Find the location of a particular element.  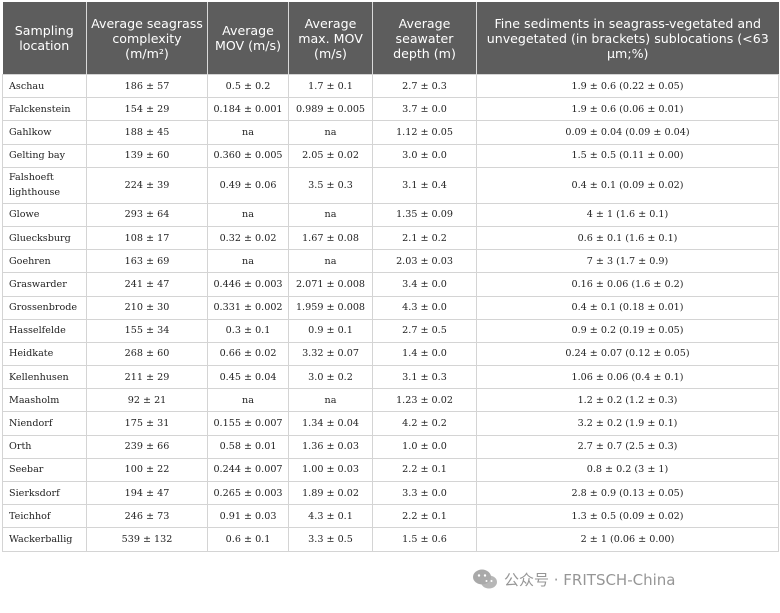

cell-sampling-location: Gahlkow is located at coordinates (44, 132).